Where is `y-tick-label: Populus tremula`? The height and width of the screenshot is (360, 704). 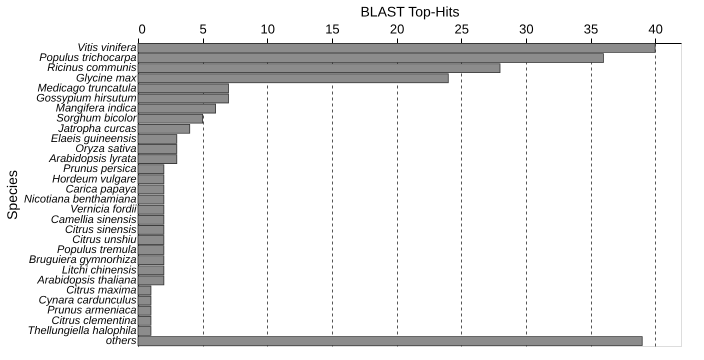 y-tick-label: Populus tremula is located at coordinates (96, 250).